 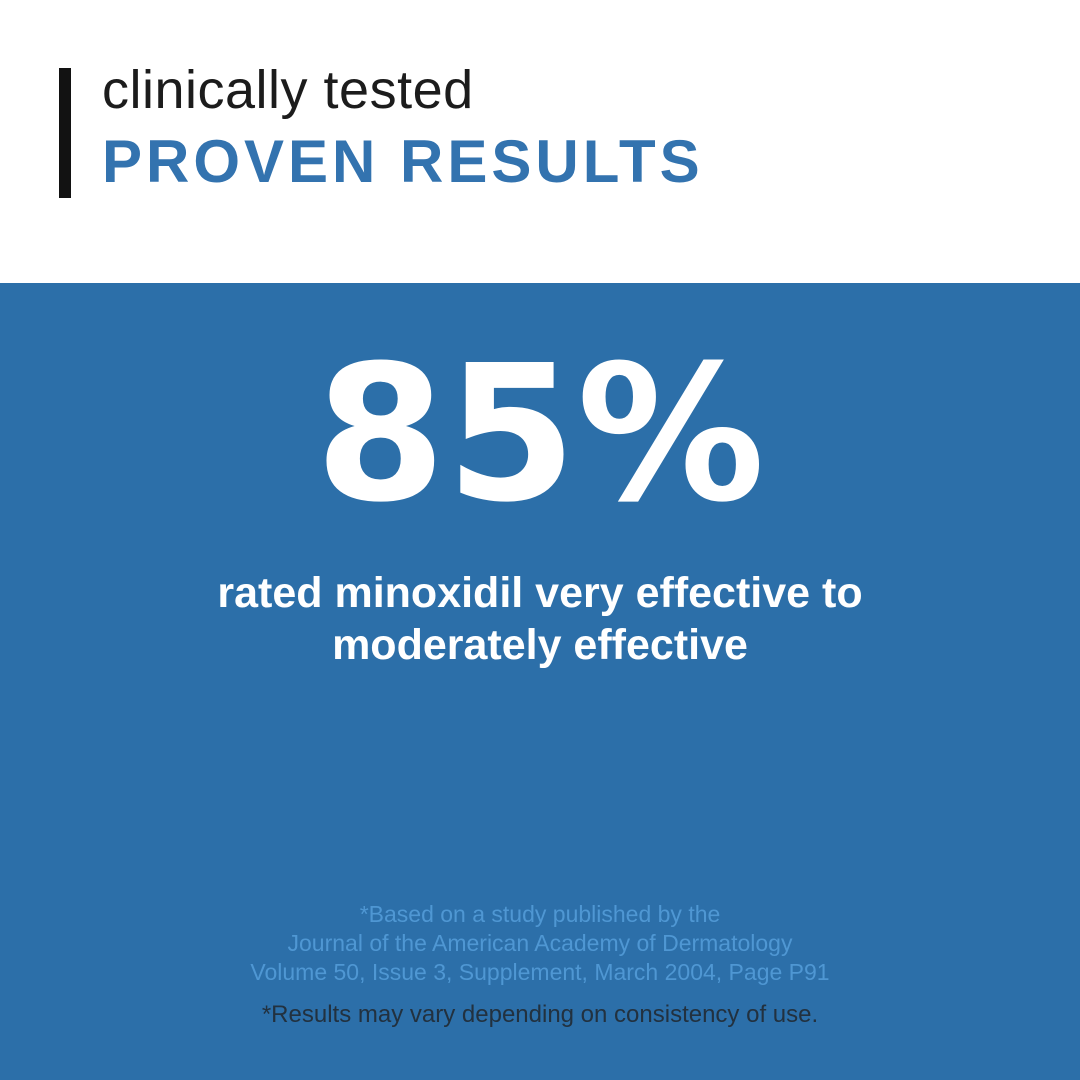 What do you see at coordinates (65, 133) in the screenshot?
I see `accent-bar` at bounding box center [65, 133].